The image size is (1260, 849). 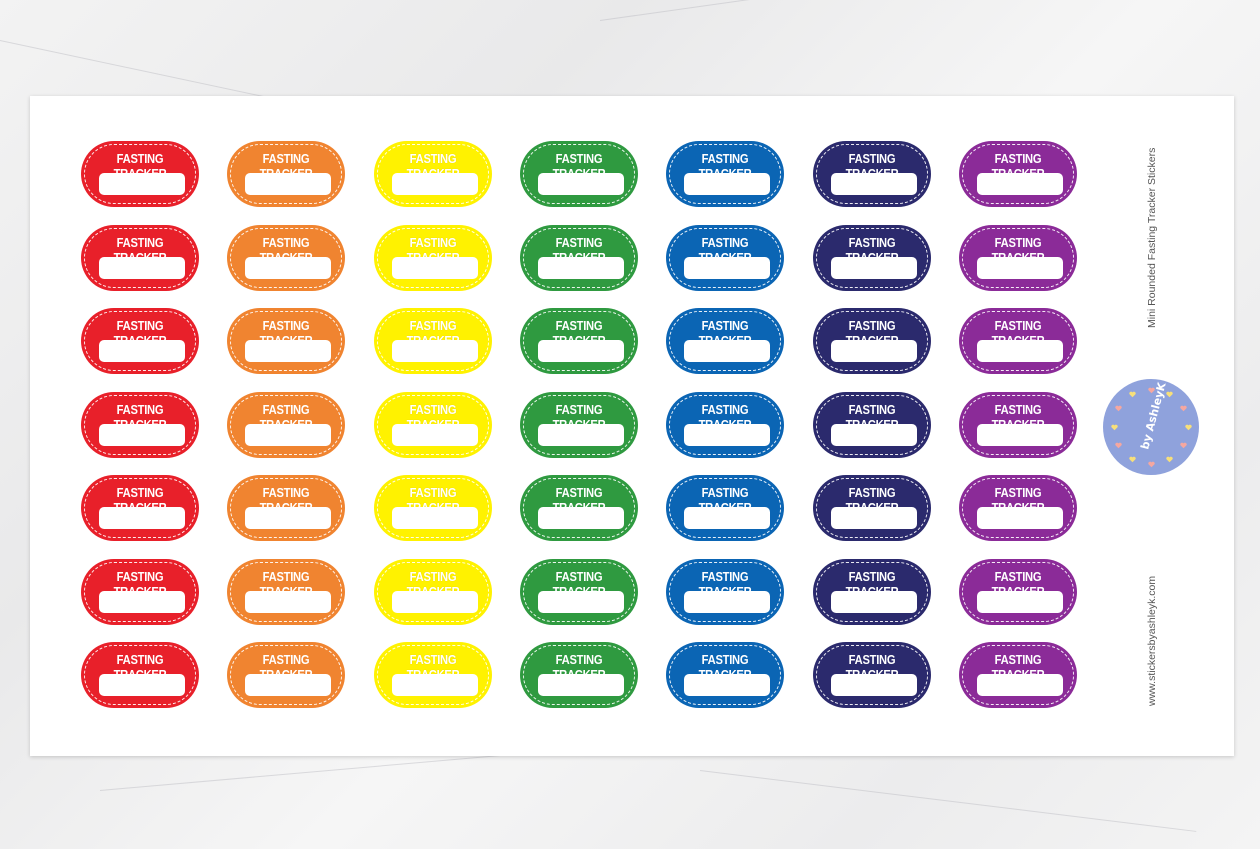 What do you see at coordinates (1153, 416) in the screenshot?
I see `logo-text: by AshleyK` at bounding box center [1153, 416].